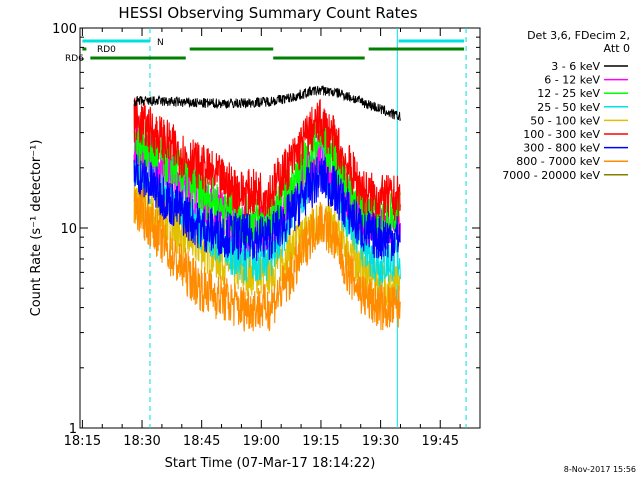 Image resolution: width=640 pixels, height=480 pixels. Describe the element at coordinates (558, 161) in the screenshot. I see `legend-label: 800 - 7000 keV` at that location.